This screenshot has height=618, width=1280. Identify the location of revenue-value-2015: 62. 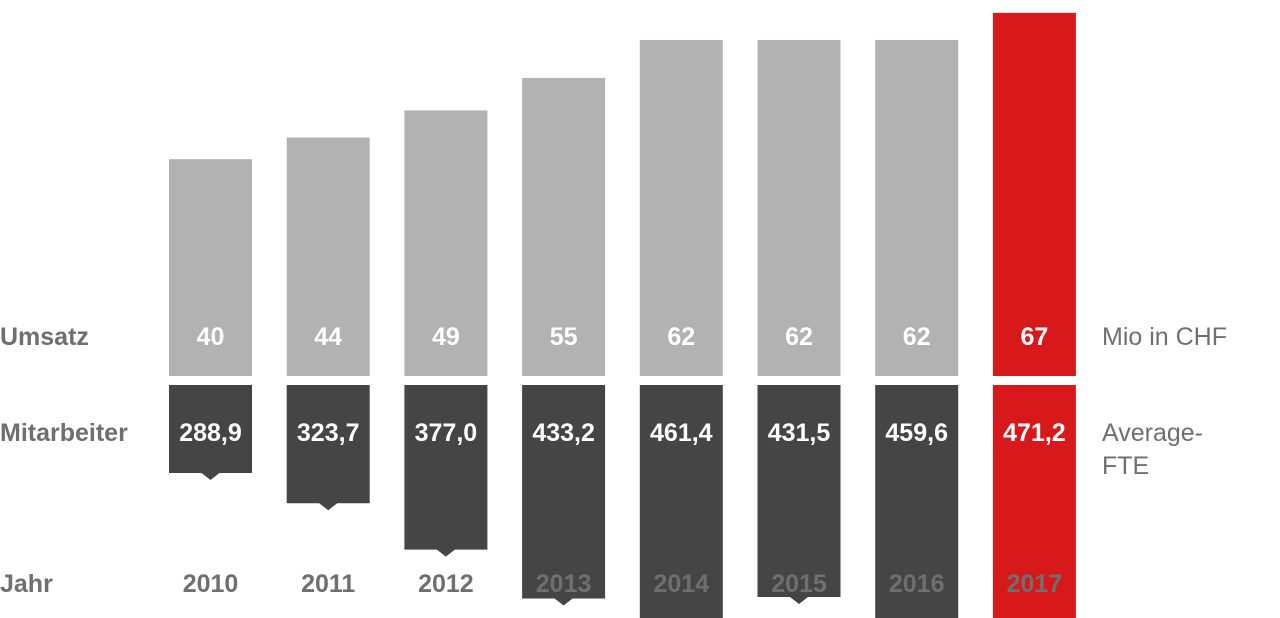
(799, 337).